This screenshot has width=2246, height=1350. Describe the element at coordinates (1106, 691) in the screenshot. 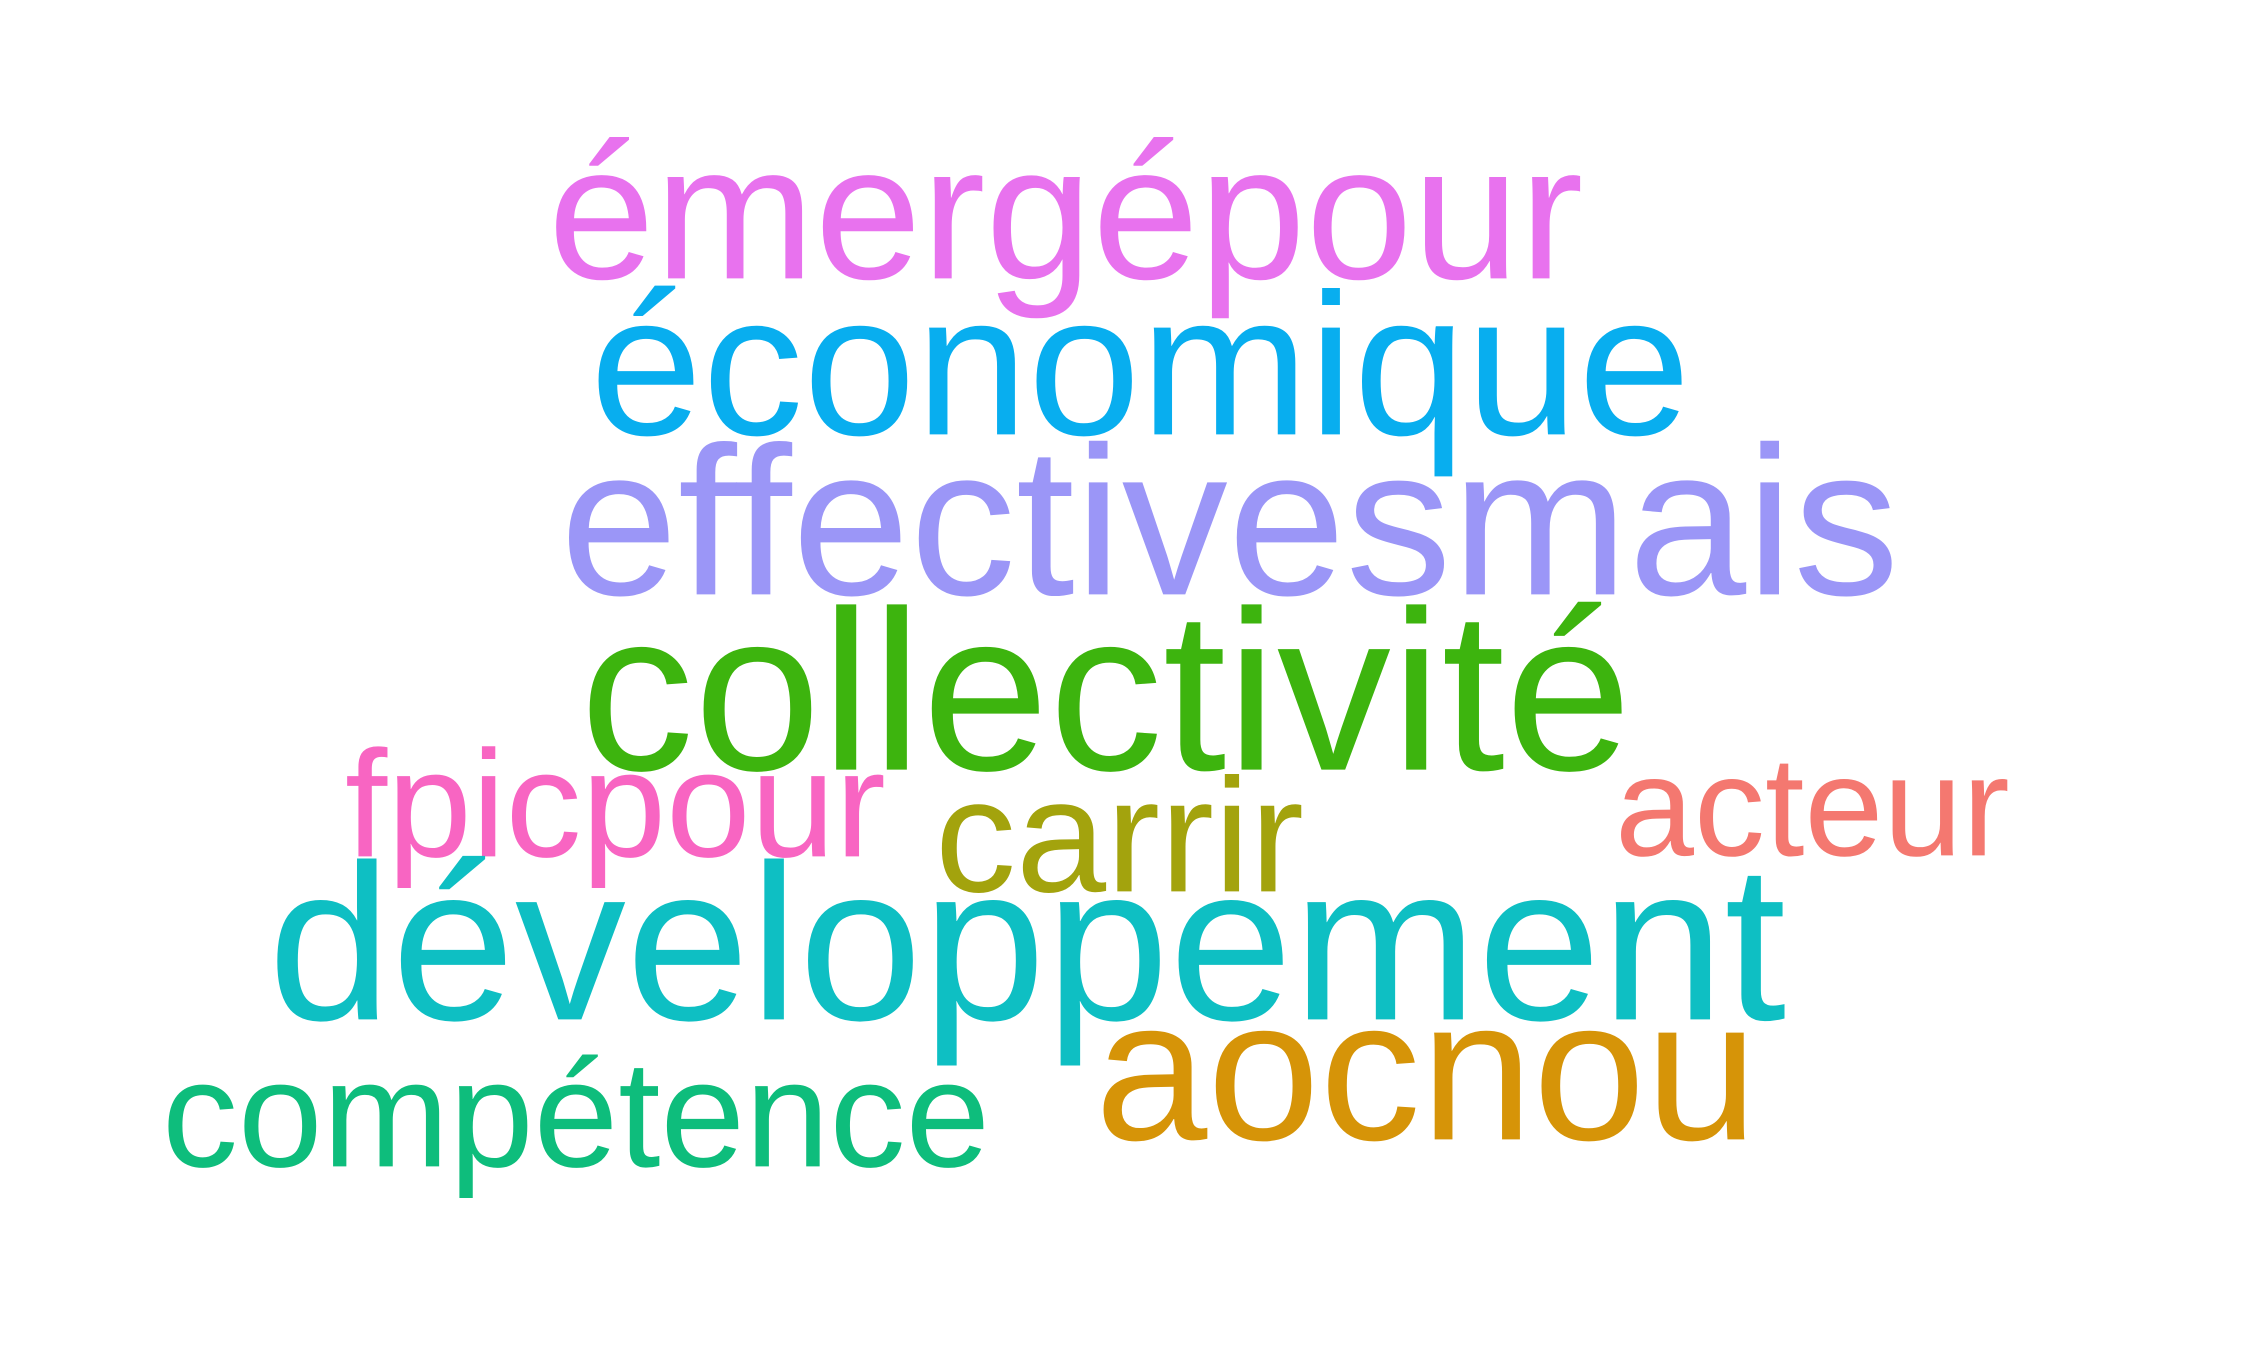

I see `word-collectivite: collectivité` at that location.